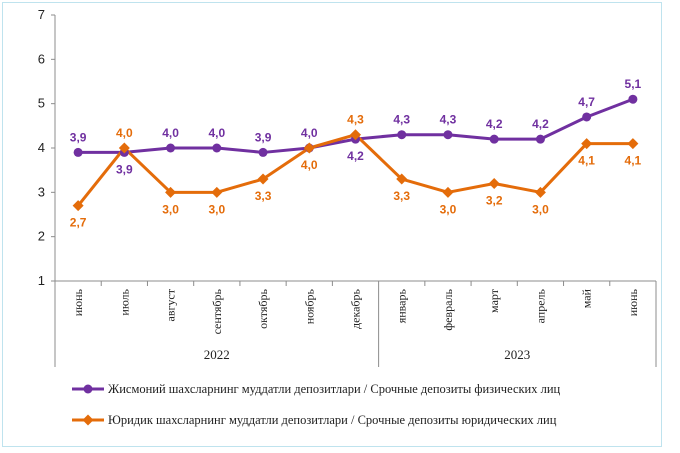 The width and height of the screenshot is (680, 453). Describe the element at coordinates (494, 200) in the screenshot. I see `data-label: 3,2` at that location.